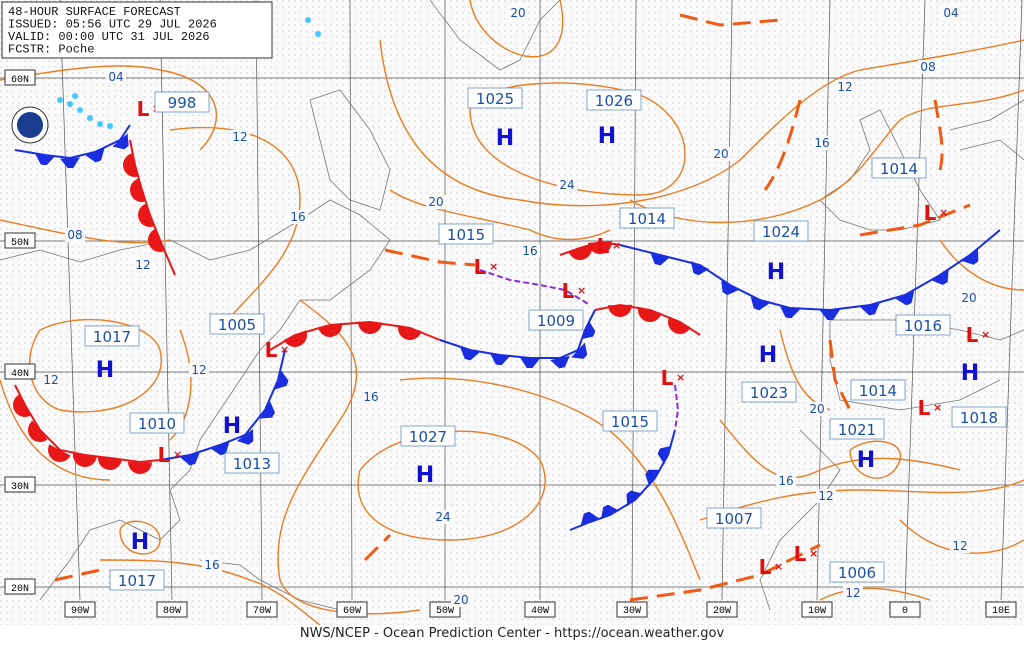 The height and width of the screenshot is (652, 1024). Describe the element at coordinates (94, 12) in the screenshot. I see `header-line: 48-HOUR SURFACE FORECAST` at that location.